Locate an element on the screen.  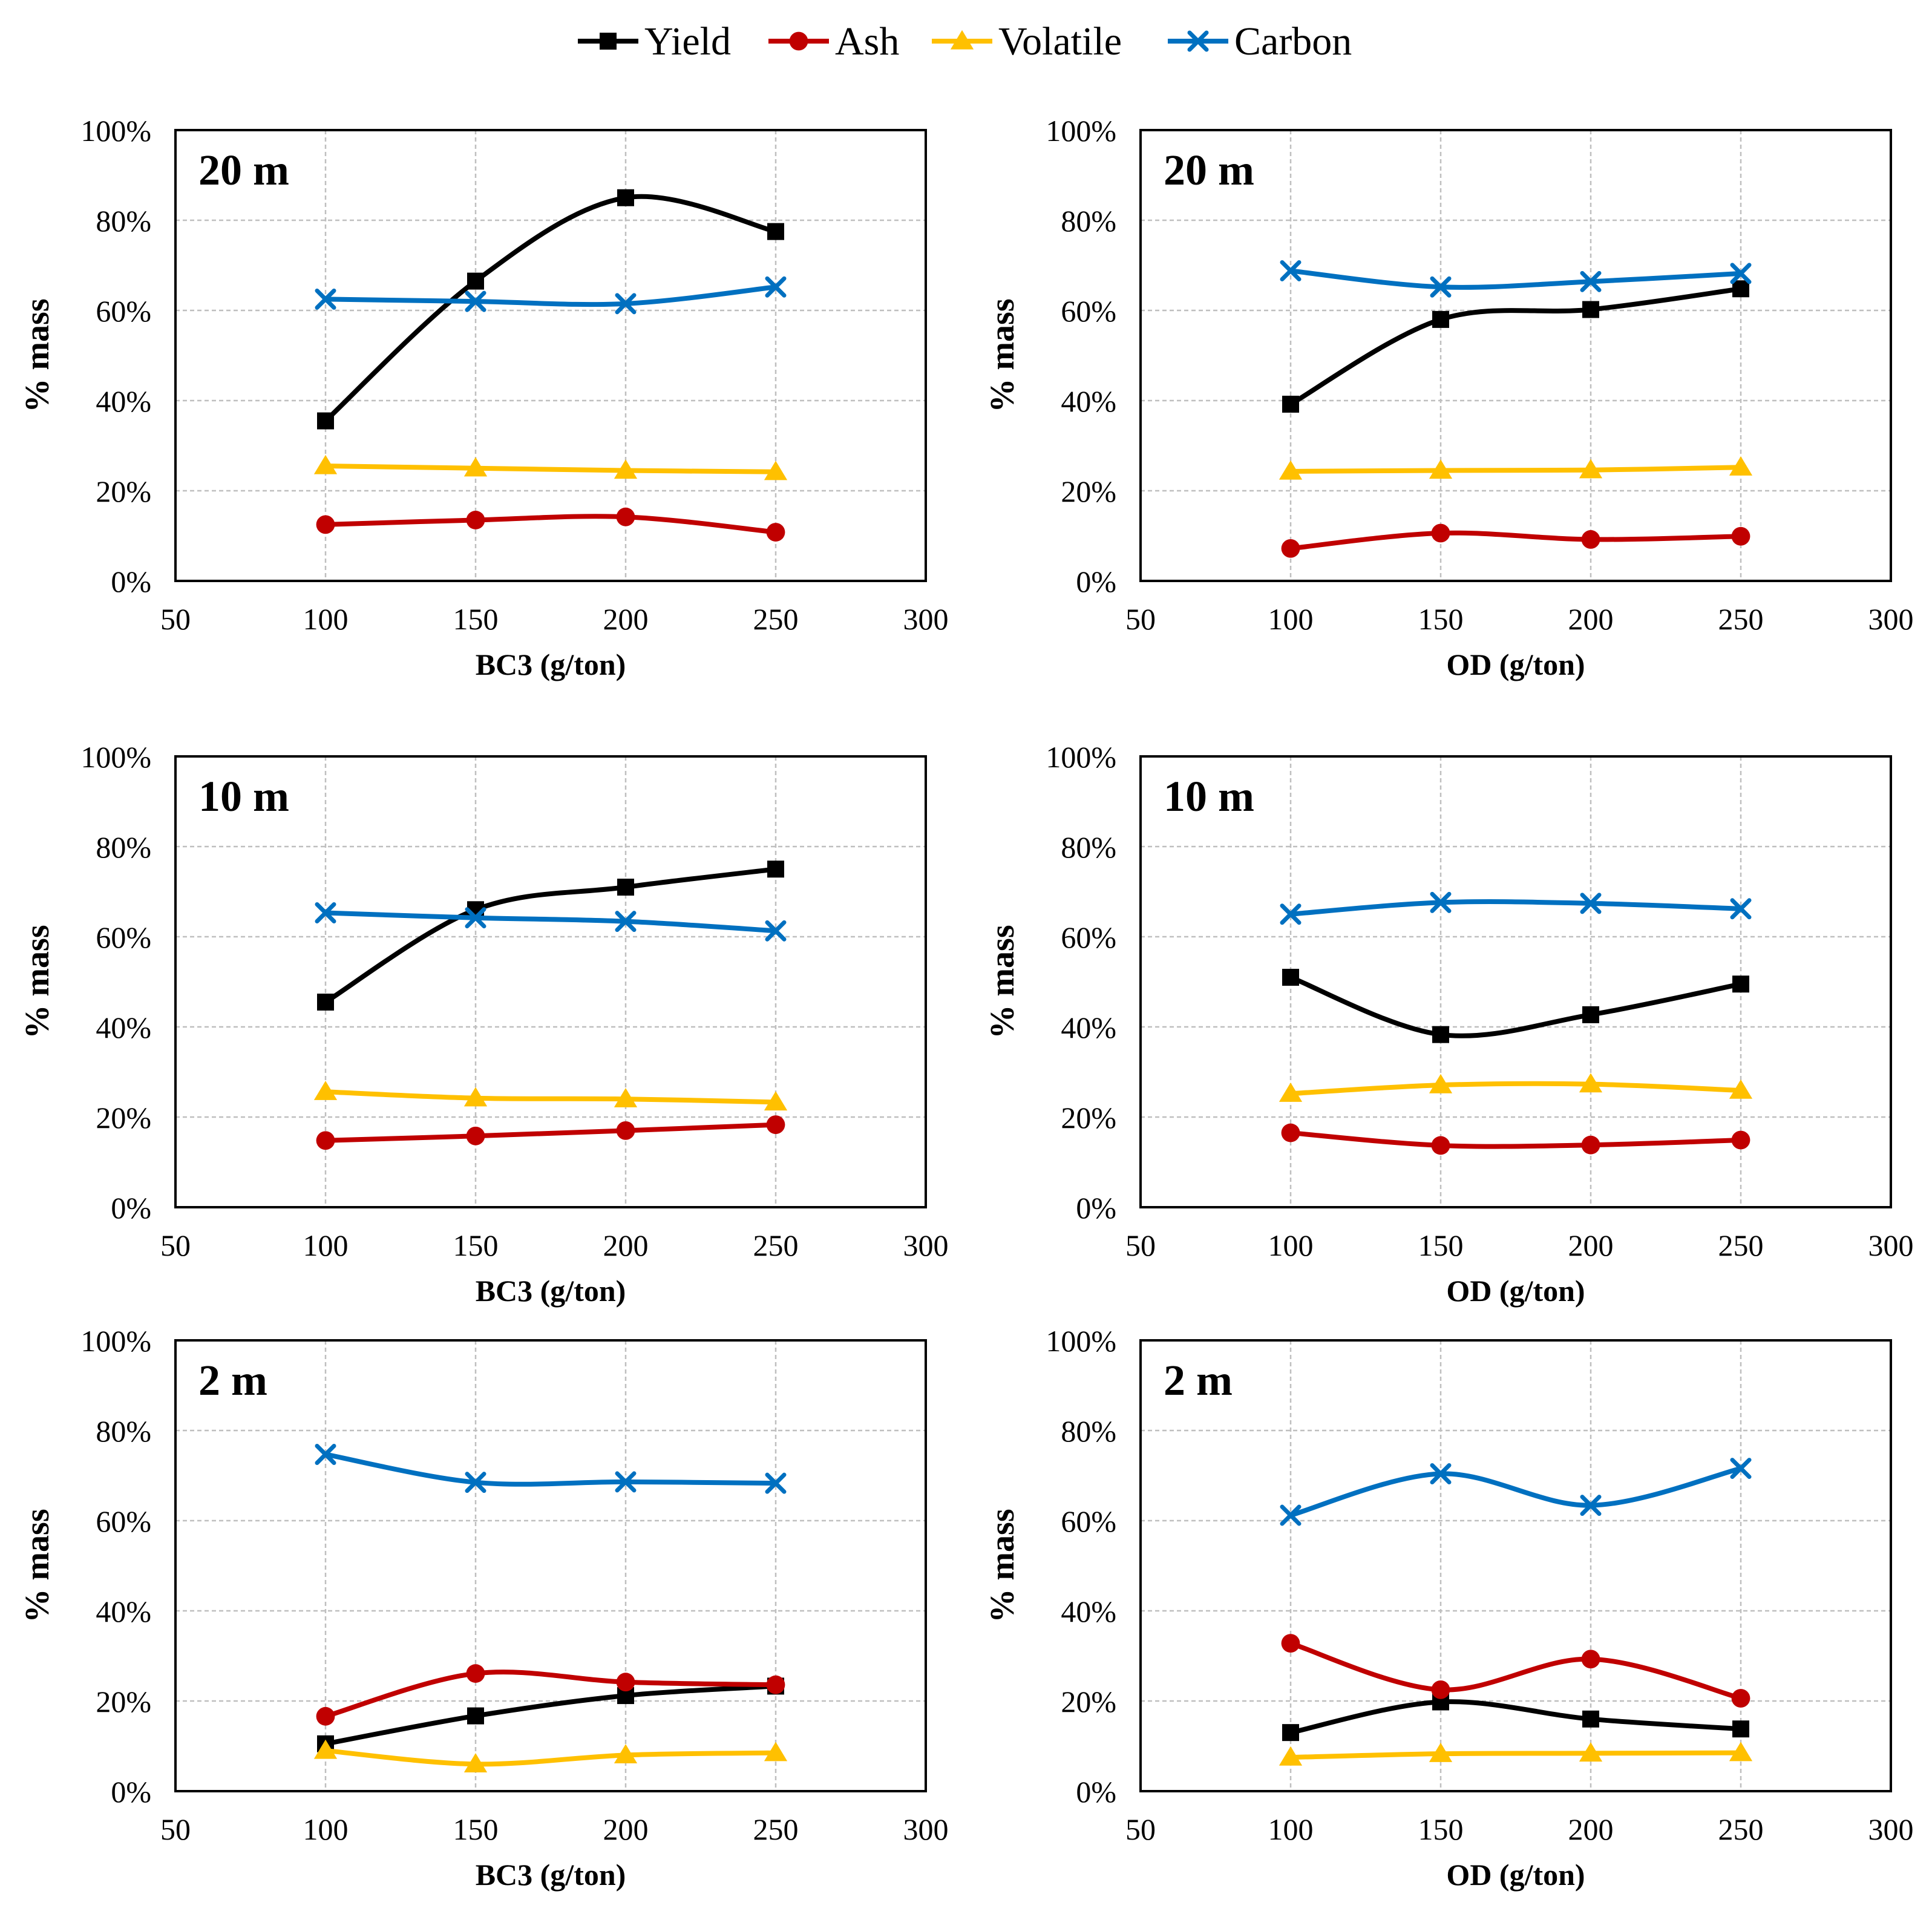
panel-title: 10 m is located at coordinates (1209, 796).